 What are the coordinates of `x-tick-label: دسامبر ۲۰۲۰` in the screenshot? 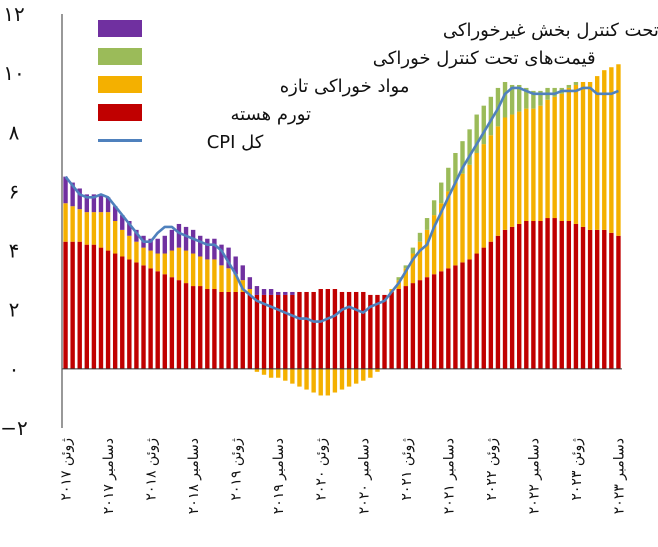 It's located at (364, 476).